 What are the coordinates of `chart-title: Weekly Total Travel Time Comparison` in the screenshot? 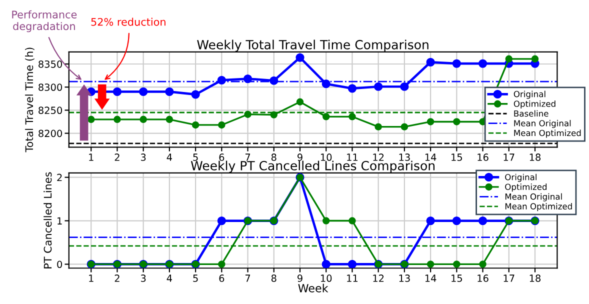 It's located at (312, 46).